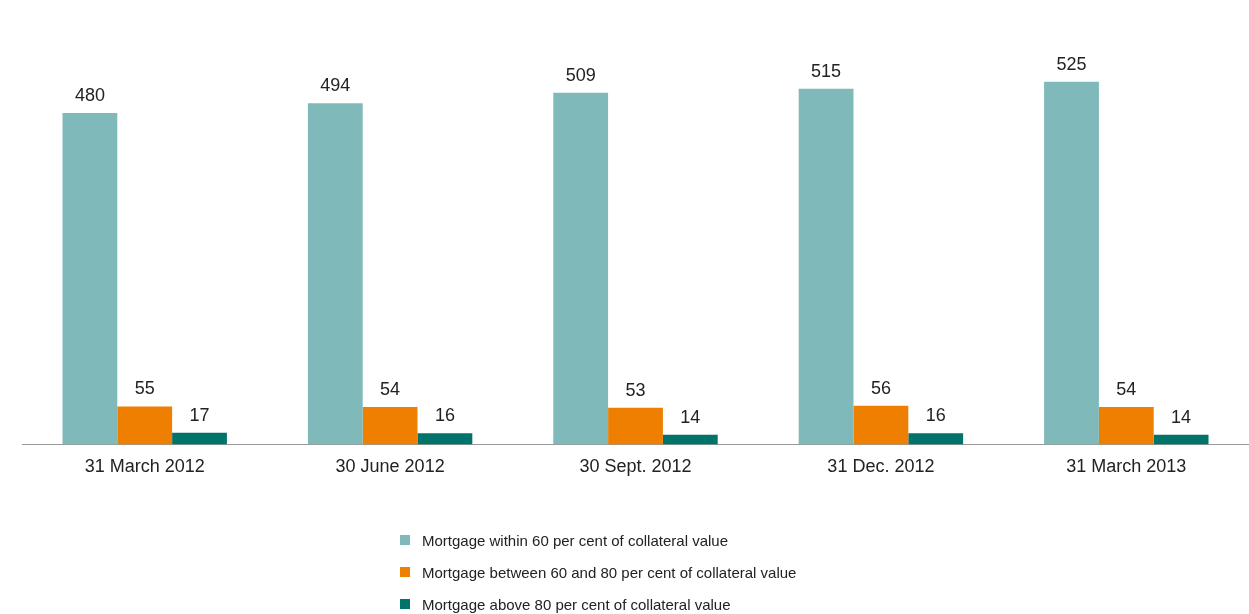 The image size is (1249, 614). I want to click on x-tick-label: 31 Dec. 2012, so click(881, 466).